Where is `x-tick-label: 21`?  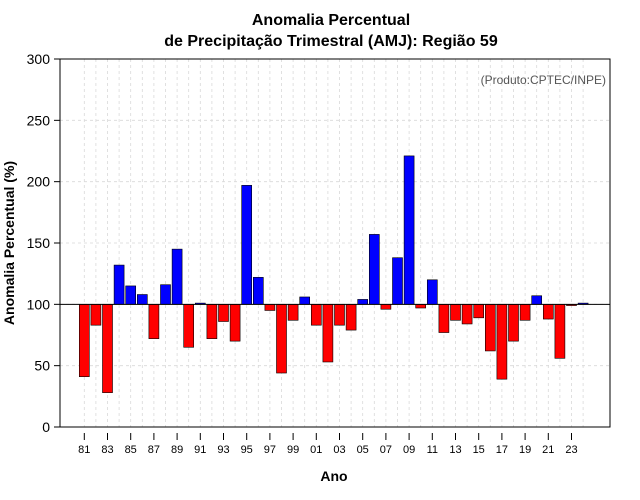 x-tick-label: 21 is located at coordinates (548, 450).